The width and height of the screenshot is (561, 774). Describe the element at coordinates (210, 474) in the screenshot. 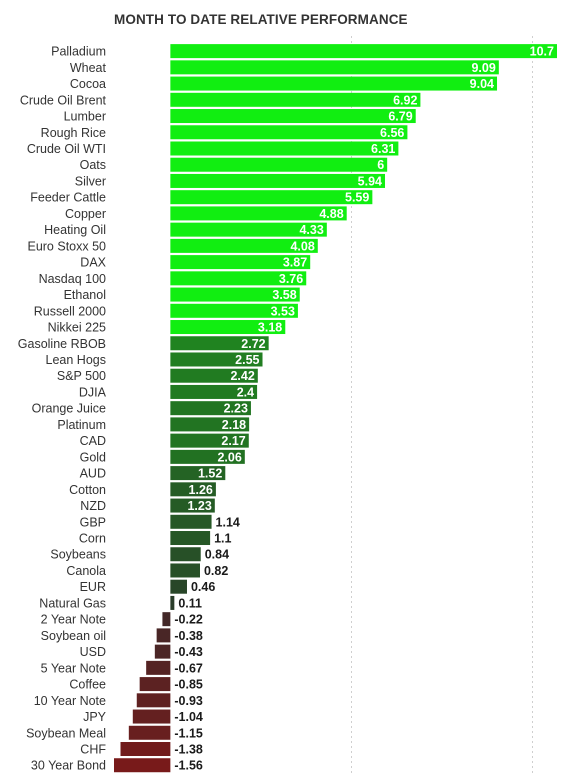

I see `value-label: 1.52` at that location.